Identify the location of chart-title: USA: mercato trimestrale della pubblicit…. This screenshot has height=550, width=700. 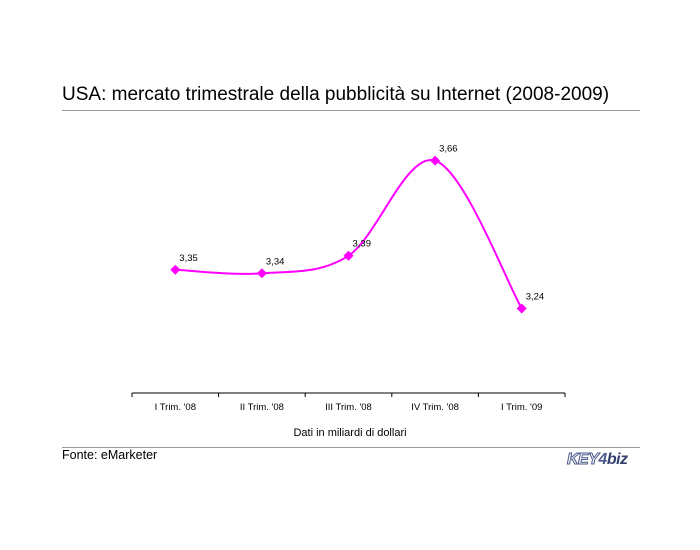
(336, 94).